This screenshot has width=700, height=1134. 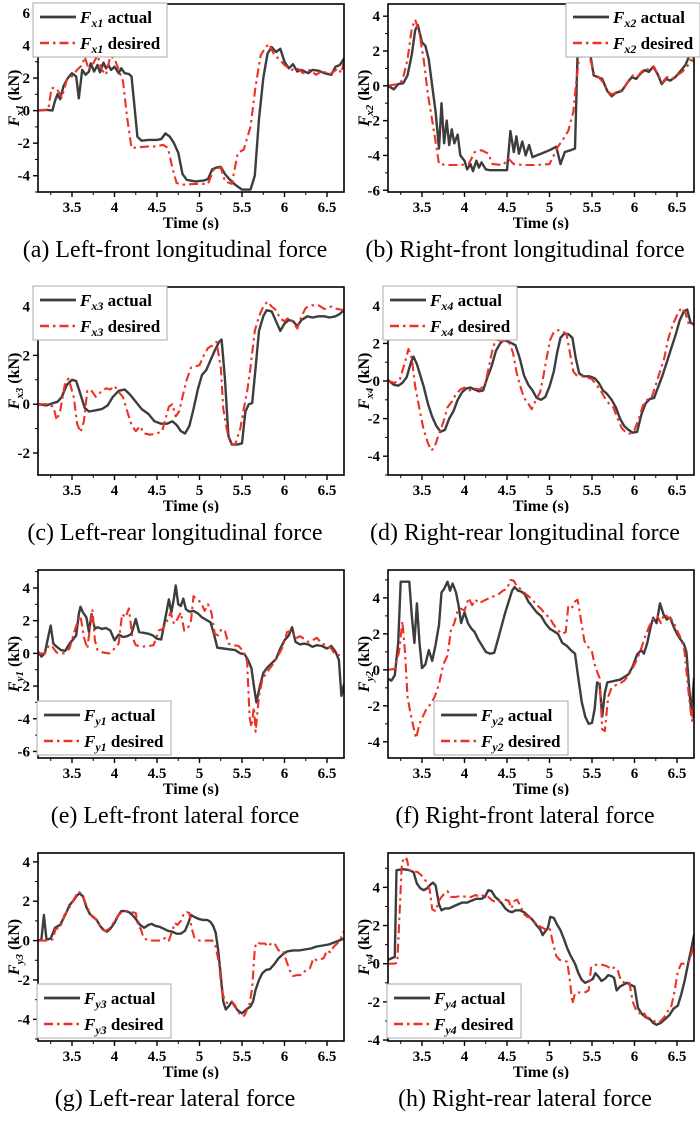 I want to click on legend: Fx4 actual Fx4 desired, so click(x=450, y=313).